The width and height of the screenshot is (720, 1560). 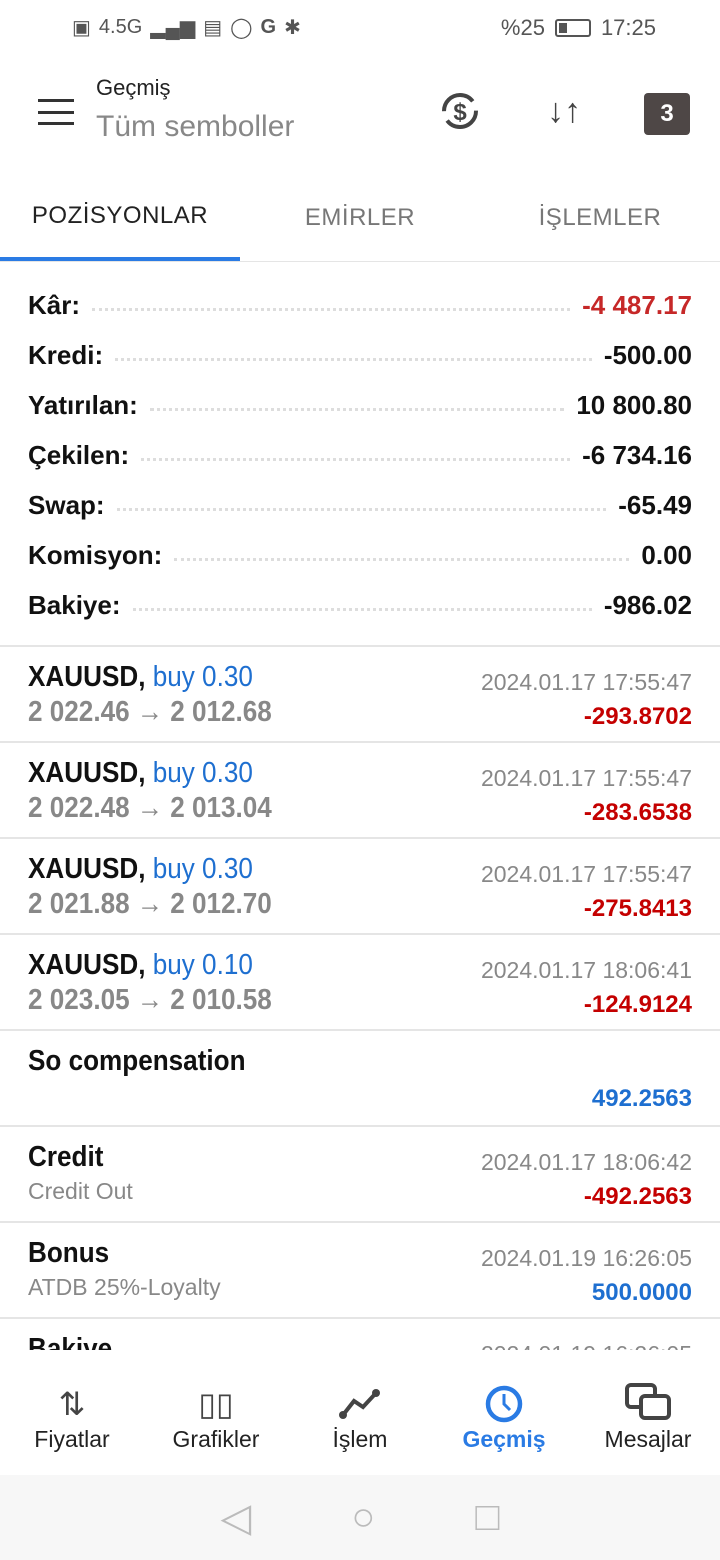 What do you see at coordinates (360, 1404) in the screenshot?
I see `trend-icon` at bounding box center [360, 1404].